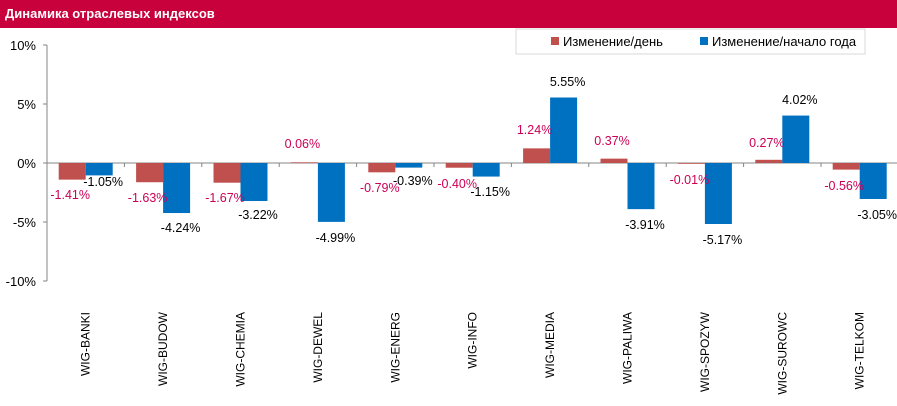  What do you see at coordinates (628, 348) in the screenshot?
I see `x-category-label: WIG-PALIWA` at bounding box center [628, 348].